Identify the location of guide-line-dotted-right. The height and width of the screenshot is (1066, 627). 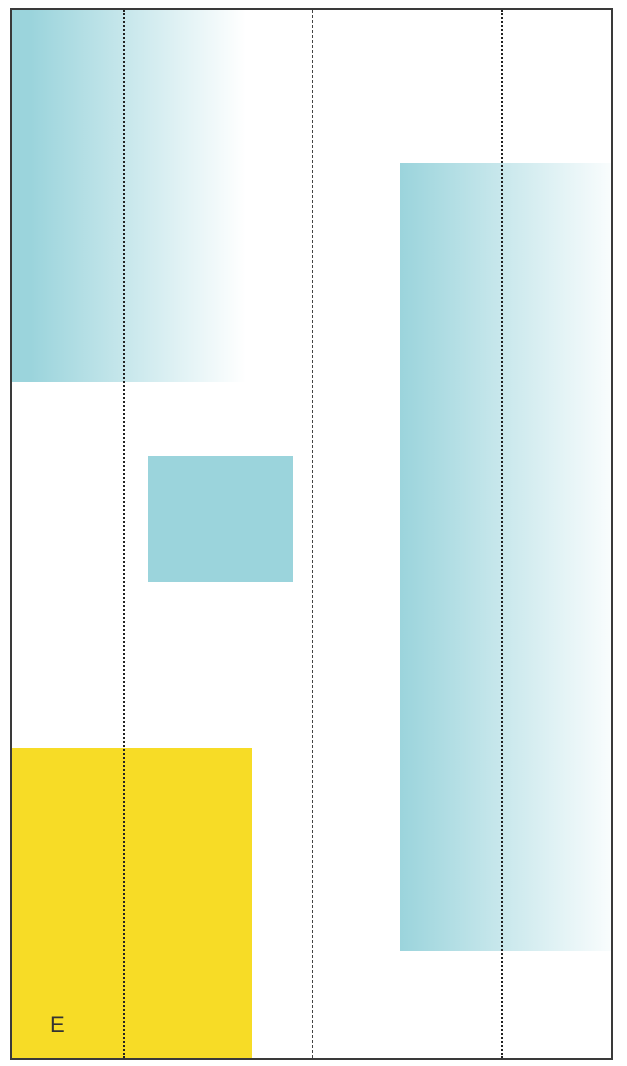
(502, 534).